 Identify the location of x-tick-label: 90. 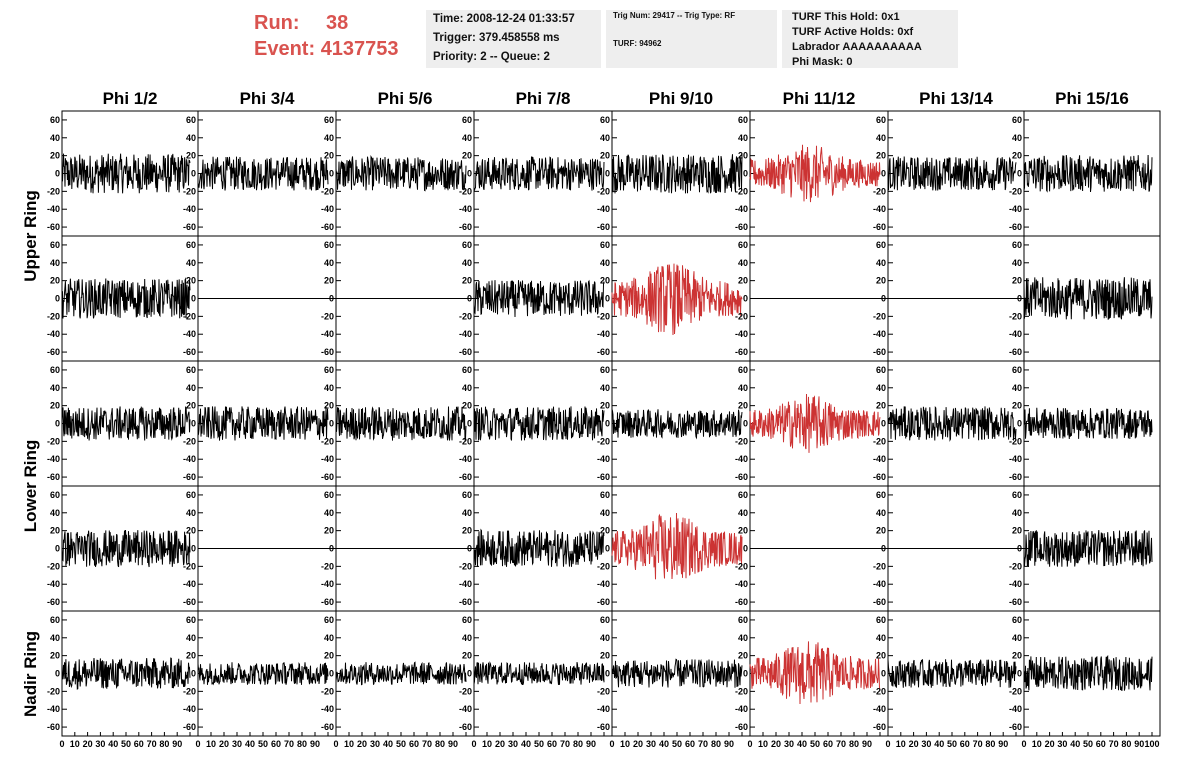
(315, 744).